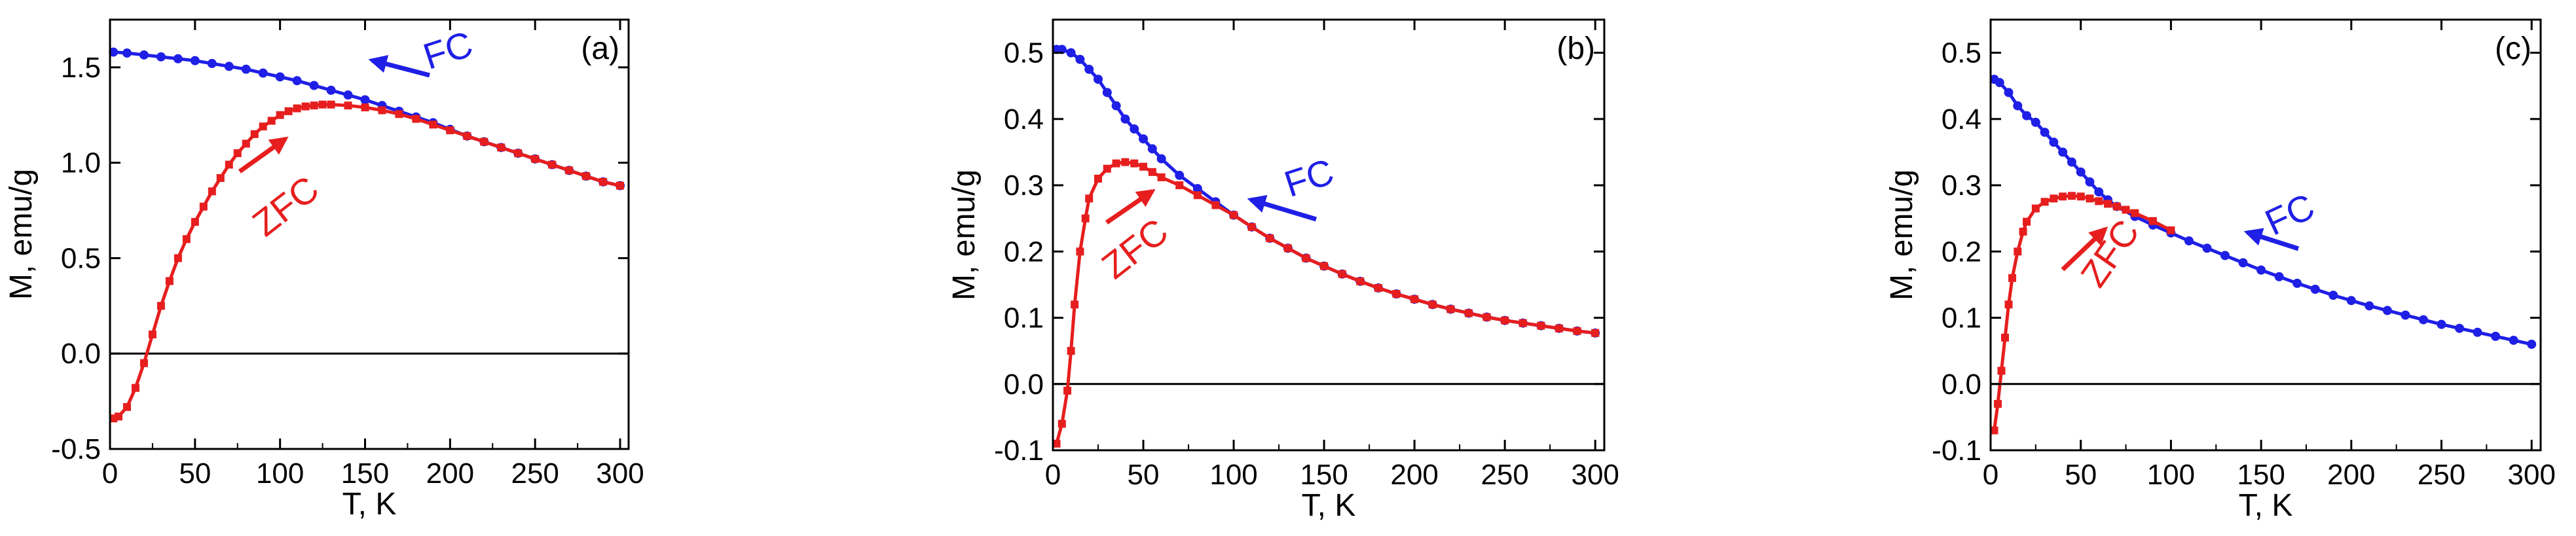 This screenshot has height=536, width=2576. Describe the element at coordinates (1575, 48) in the screenshot. I see `panel-label: (b)` at that location.